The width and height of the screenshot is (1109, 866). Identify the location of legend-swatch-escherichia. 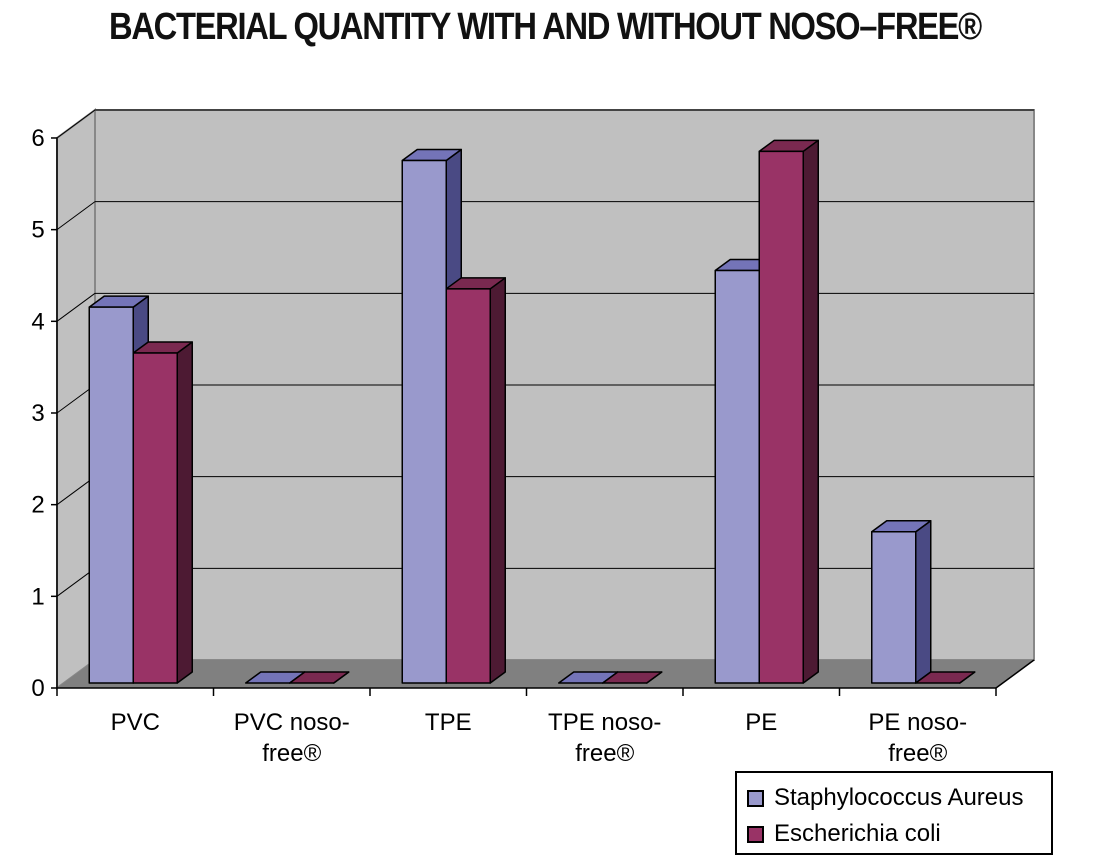
(755, 834).